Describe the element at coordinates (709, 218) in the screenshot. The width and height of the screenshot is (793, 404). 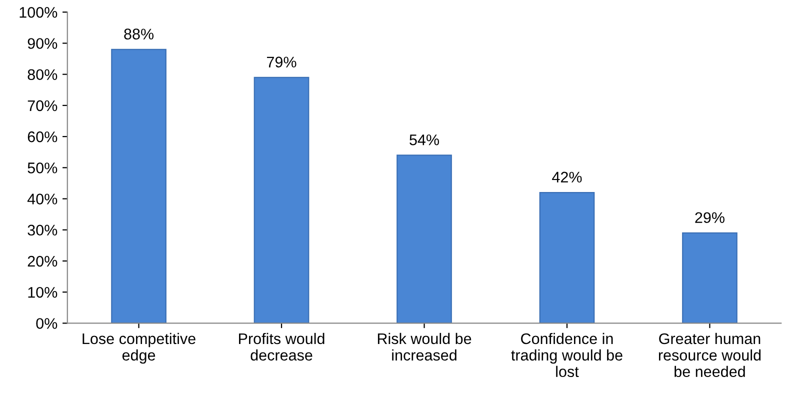
I see `data-label: 29%` at that location.